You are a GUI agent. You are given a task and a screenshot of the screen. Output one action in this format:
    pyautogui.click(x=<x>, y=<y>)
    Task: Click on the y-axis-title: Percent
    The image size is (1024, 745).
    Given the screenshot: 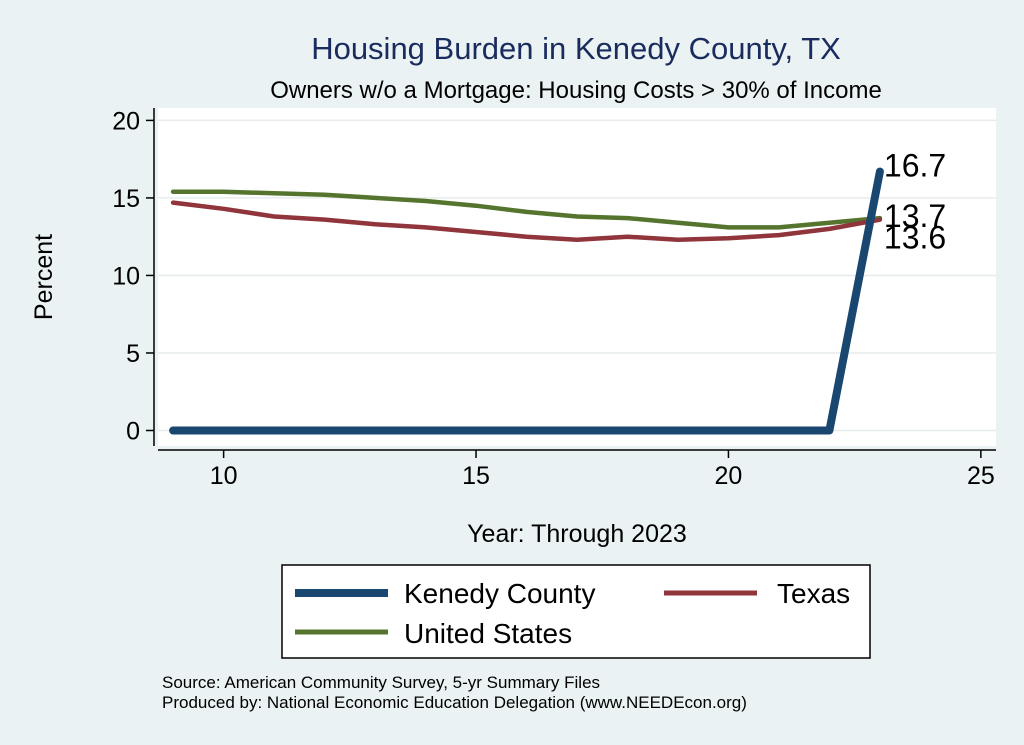 What is the action you would take?
    pyautogui.click(x=44, y=277)
    